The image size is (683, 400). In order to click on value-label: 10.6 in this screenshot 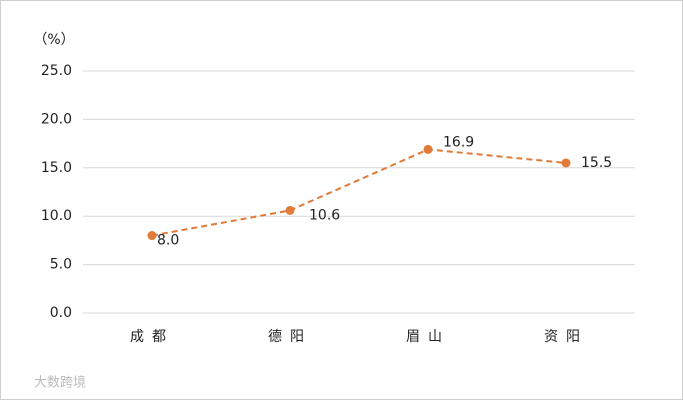, I will do `click(324, 215)`.